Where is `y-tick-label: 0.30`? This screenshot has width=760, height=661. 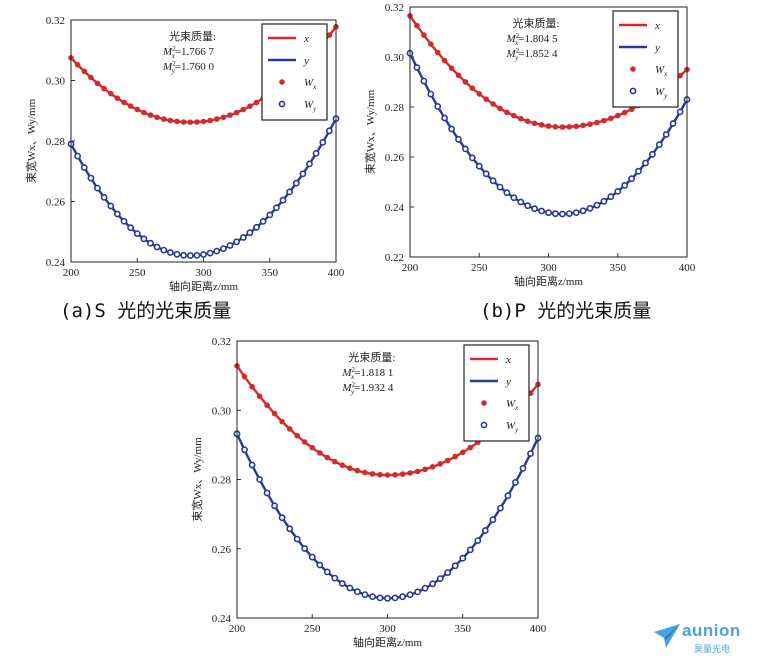
y-tick-label: 0.30 is located at coordinates (56, 82).